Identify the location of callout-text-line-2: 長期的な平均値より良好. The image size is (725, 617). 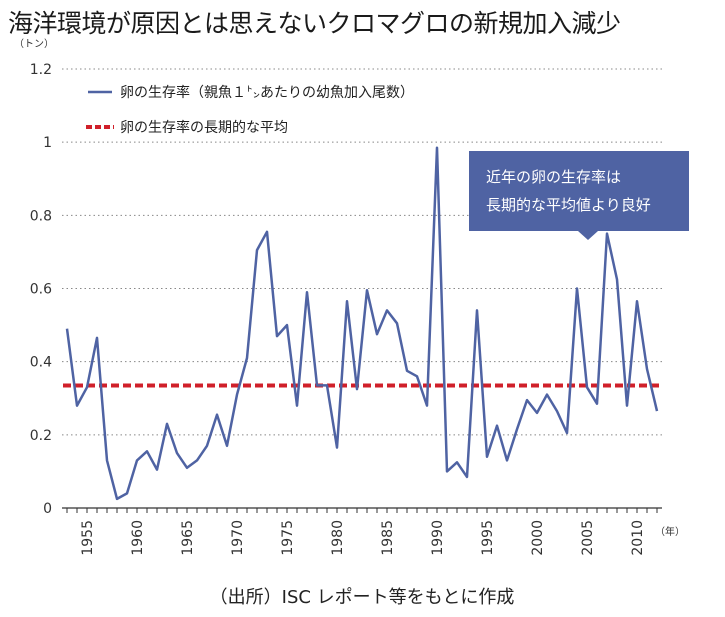
(568, 205).